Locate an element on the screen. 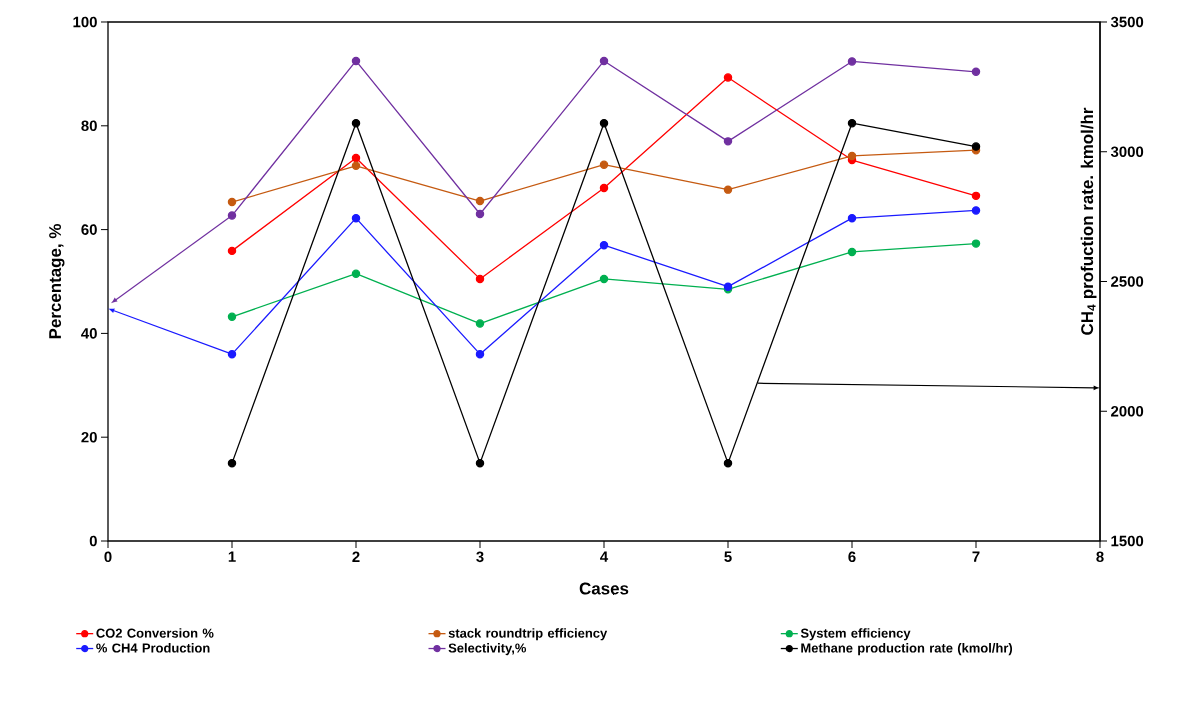 The image size is (1202, 702). y2-tick-label: 2500 is located at coordinates (1127, 281).